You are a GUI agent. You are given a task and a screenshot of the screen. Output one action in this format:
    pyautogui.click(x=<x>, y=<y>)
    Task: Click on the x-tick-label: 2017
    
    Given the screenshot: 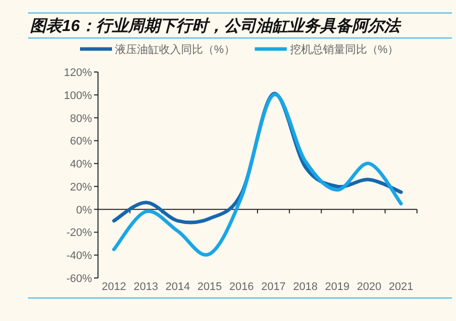 What is the action you would take?
    pyautogui.click(x=273, y=287)
    